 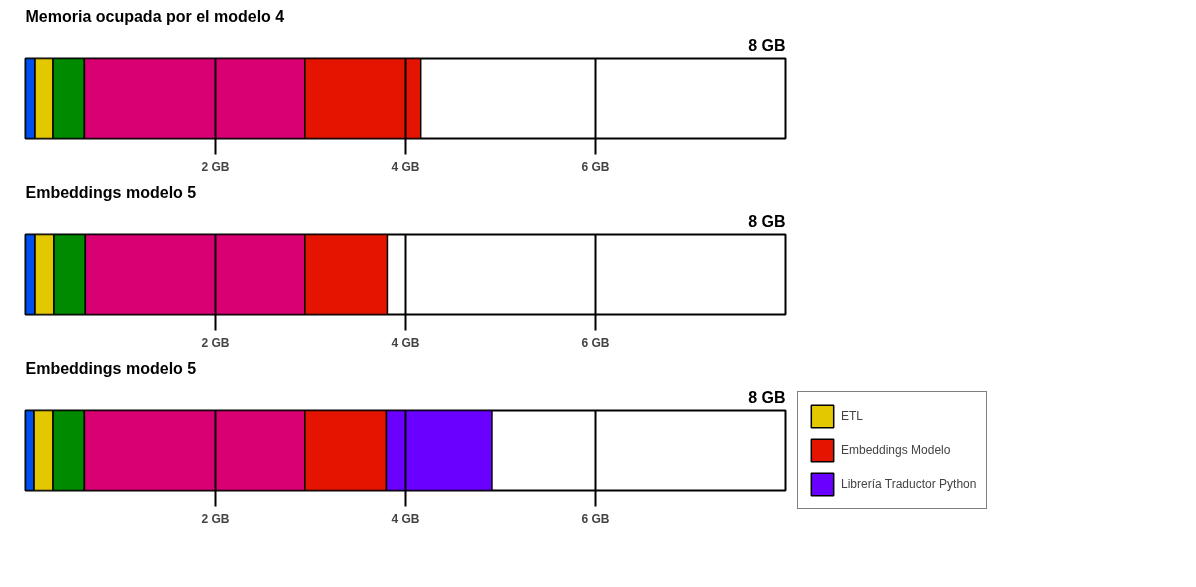 What do you see at coordinates (852, 416) in the screenshot?
I see `legend-label: ETL` at bounding box center [852, 416].